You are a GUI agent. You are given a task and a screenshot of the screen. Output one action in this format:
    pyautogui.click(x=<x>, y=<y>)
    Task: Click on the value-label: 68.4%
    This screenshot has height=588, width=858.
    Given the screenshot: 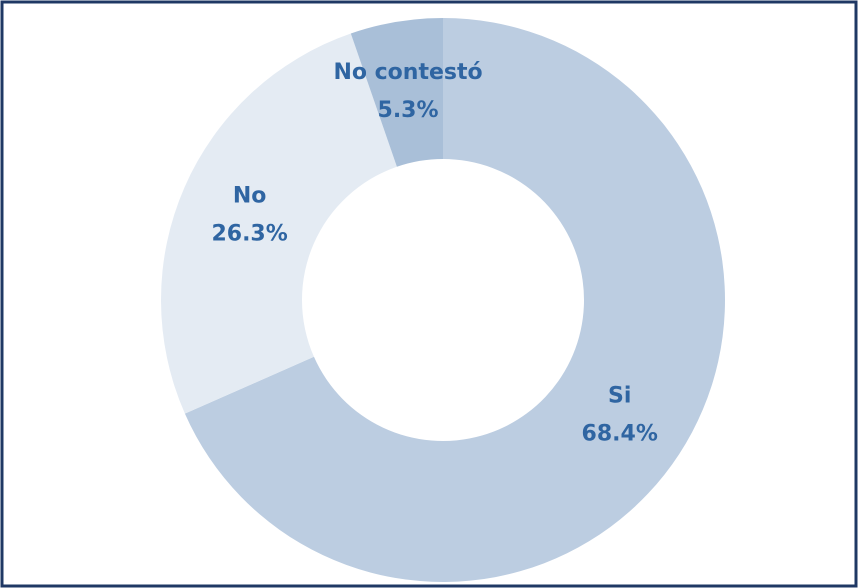 What is the action you would take?
    pyautogui.click(x=620, y=433)
    